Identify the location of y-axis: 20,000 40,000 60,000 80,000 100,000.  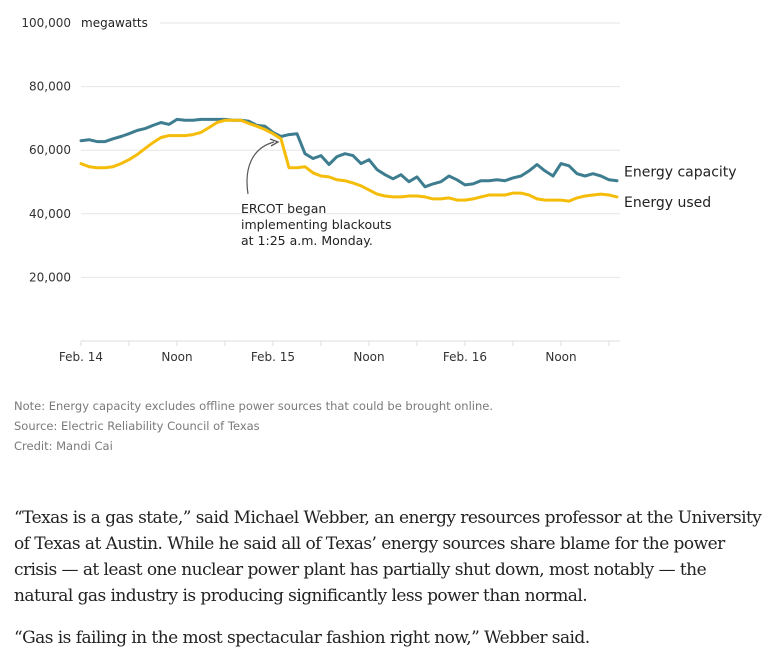
(46, 150).